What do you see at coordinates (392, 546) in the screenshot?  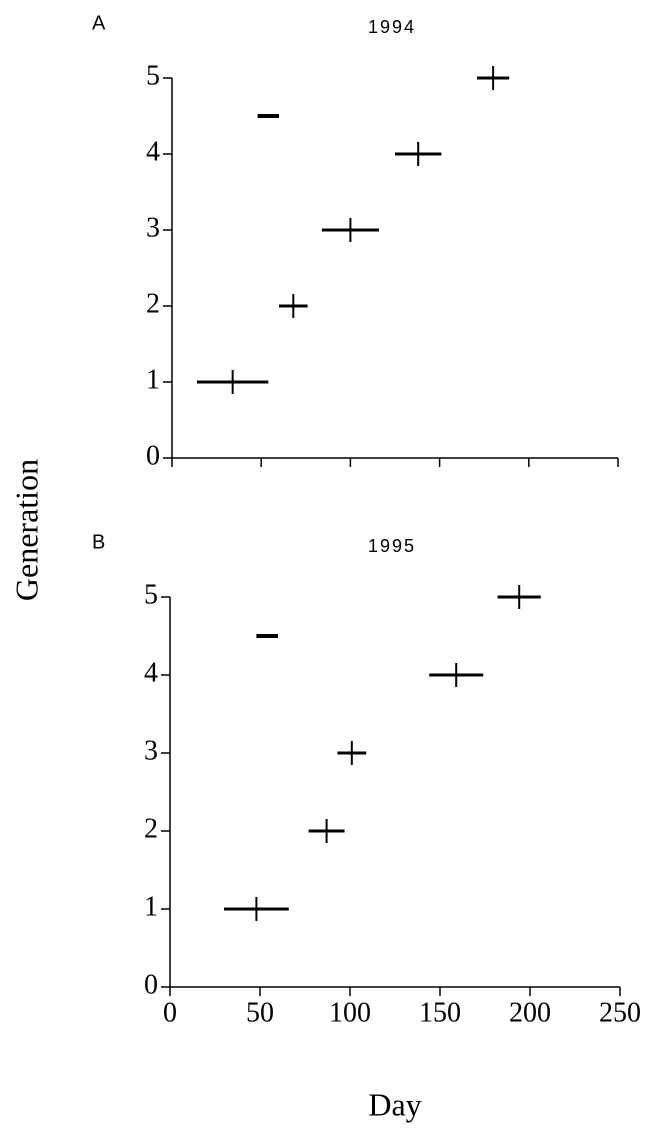 I see `panel-title: 1995` at bounding box center [392, 546].